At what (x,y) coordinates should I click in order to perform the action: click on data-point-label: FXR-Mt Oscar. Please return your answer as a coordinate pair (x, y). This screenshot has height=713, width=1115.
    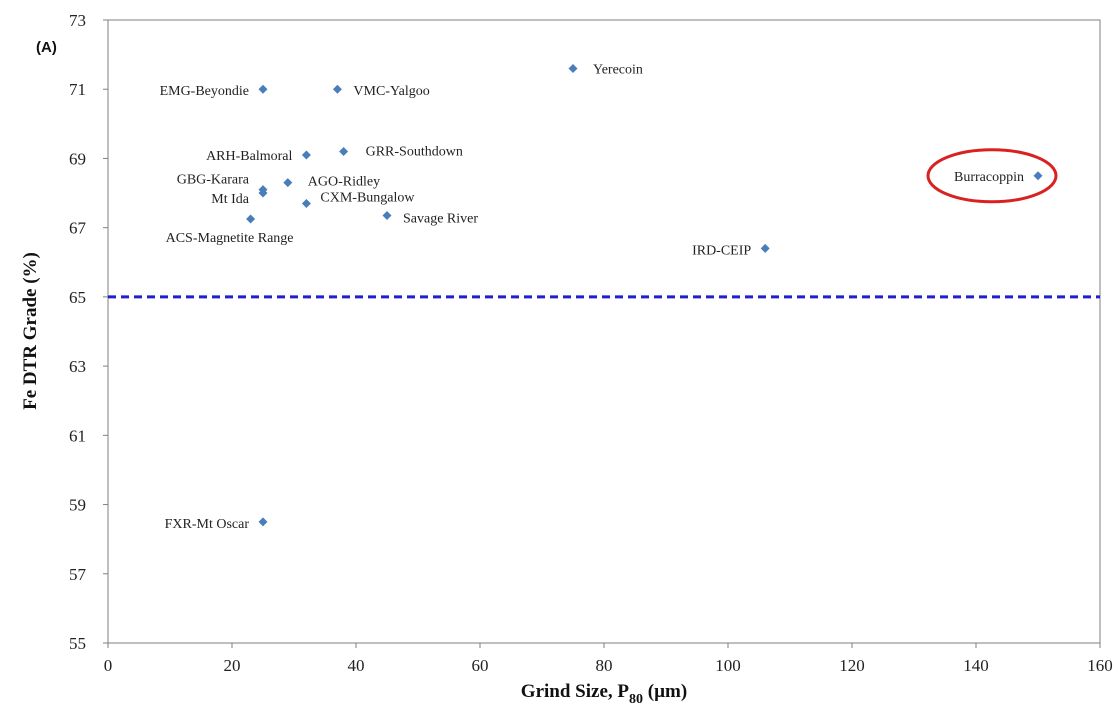
    Looking at the image, I should click on (207, 524).